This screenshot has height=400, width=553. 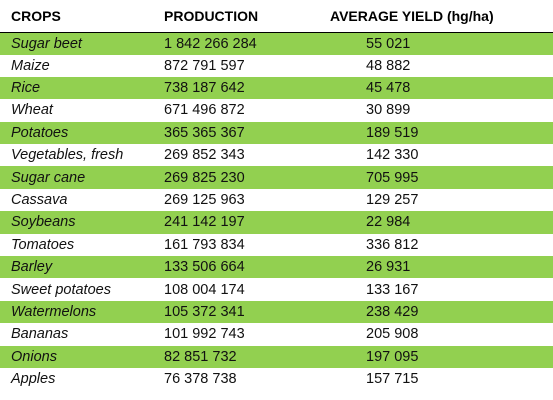 What do you see at coordinates (392, 155) in the screenshot?
I see `average-yield-cell: 142 330` at bounding box center [392, 155].